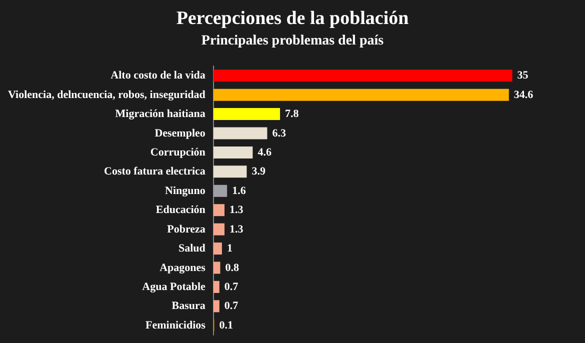  What do you see at coordinates (155, 172) in the screenshot?
I see `y-tick-label: Costo fatura electrica` at bounding box center [155, 172].